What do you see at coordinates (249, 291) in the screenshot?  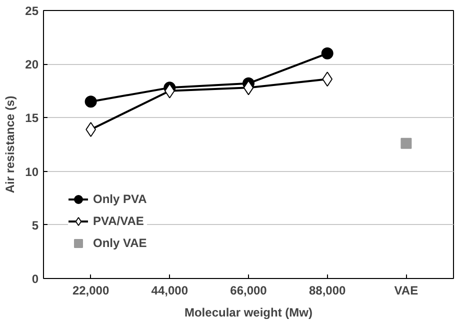 I see `x-tick-label: 66,000` at bounding box center [249, 291].